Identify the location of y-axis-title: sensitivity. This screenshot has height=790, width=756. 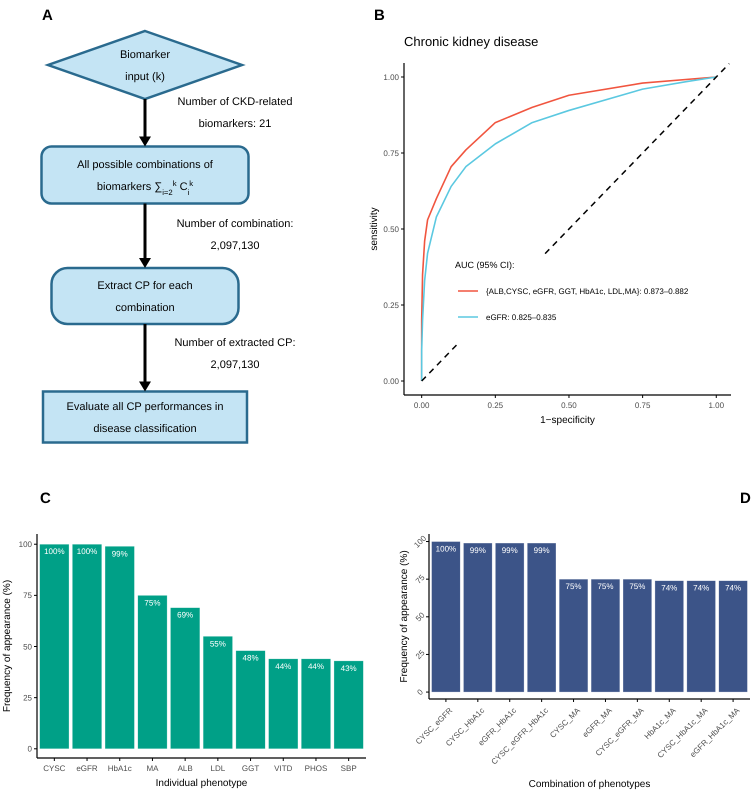
(374, 229).